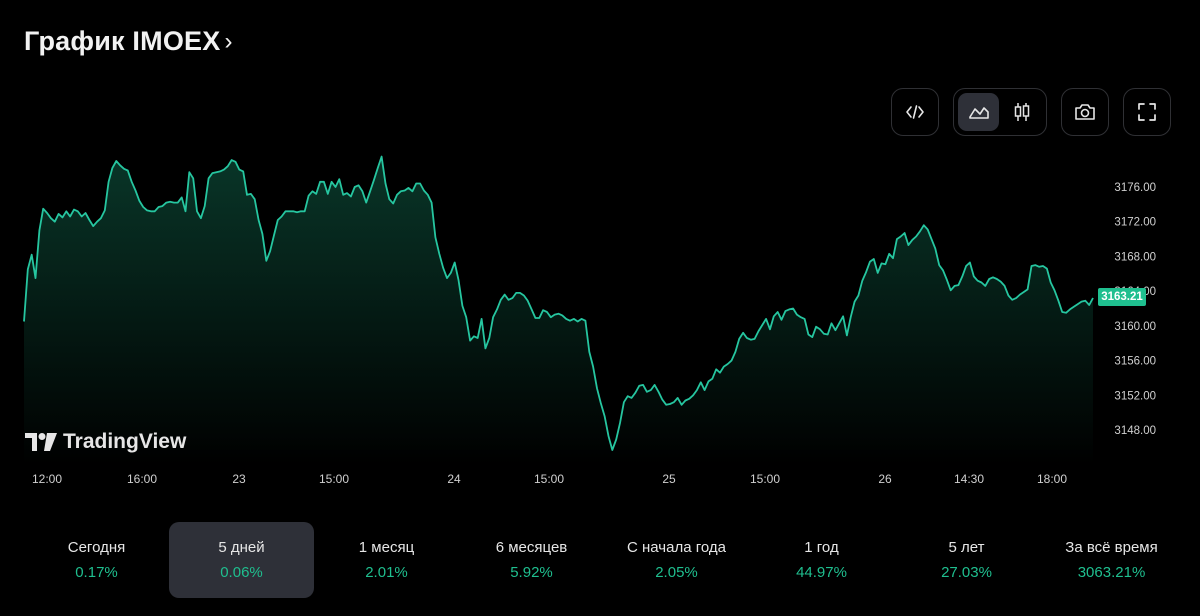 This screenshot has height=616, width=1200. I want to click on y-tick-label: 3176.00, so click(1135, 188).